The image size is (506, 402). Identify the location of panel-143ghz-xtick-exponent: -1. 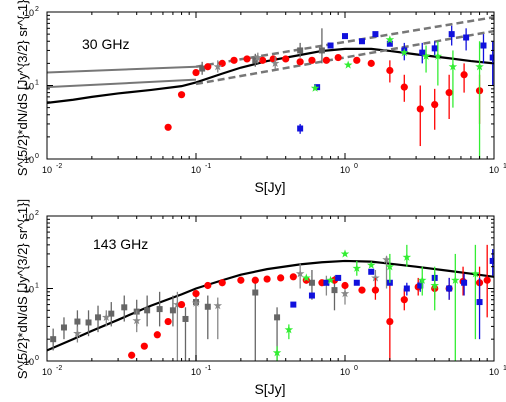
(208, 368).